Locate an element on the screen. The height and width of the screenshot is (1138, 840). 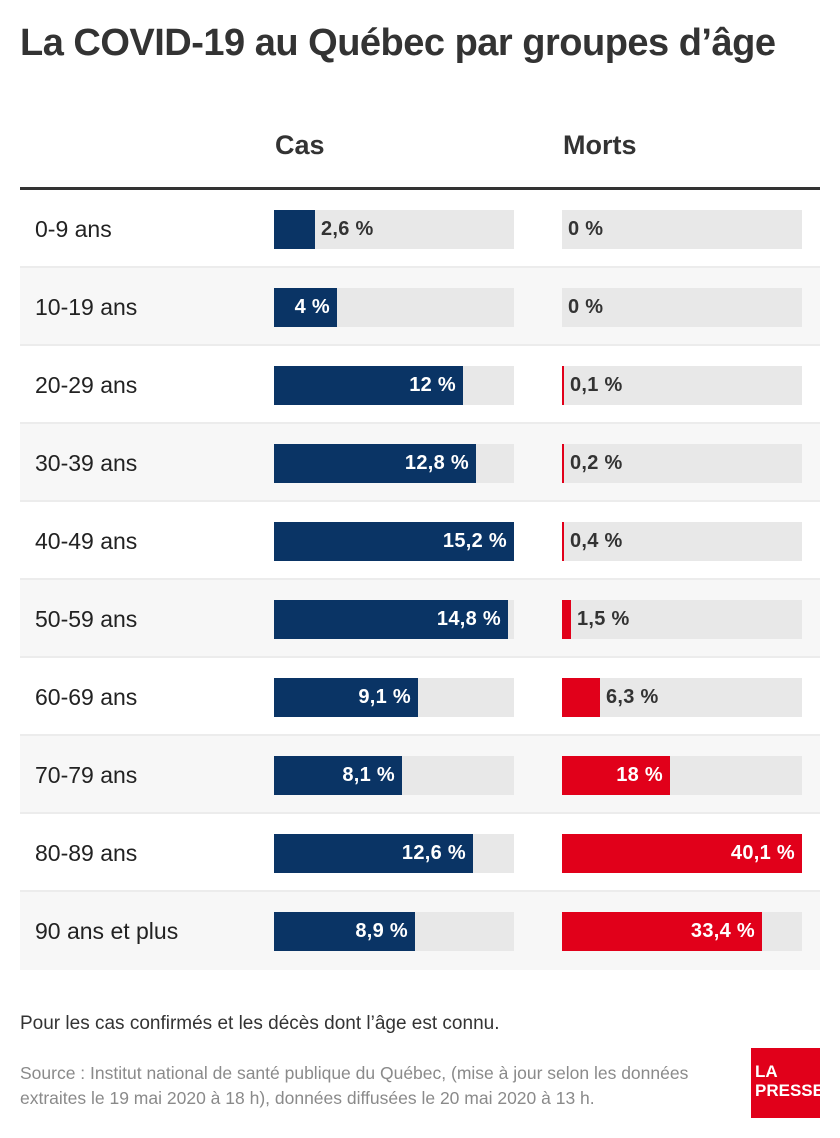
morts-bar-track: 0,4 % is located at coordinates (682, 541).